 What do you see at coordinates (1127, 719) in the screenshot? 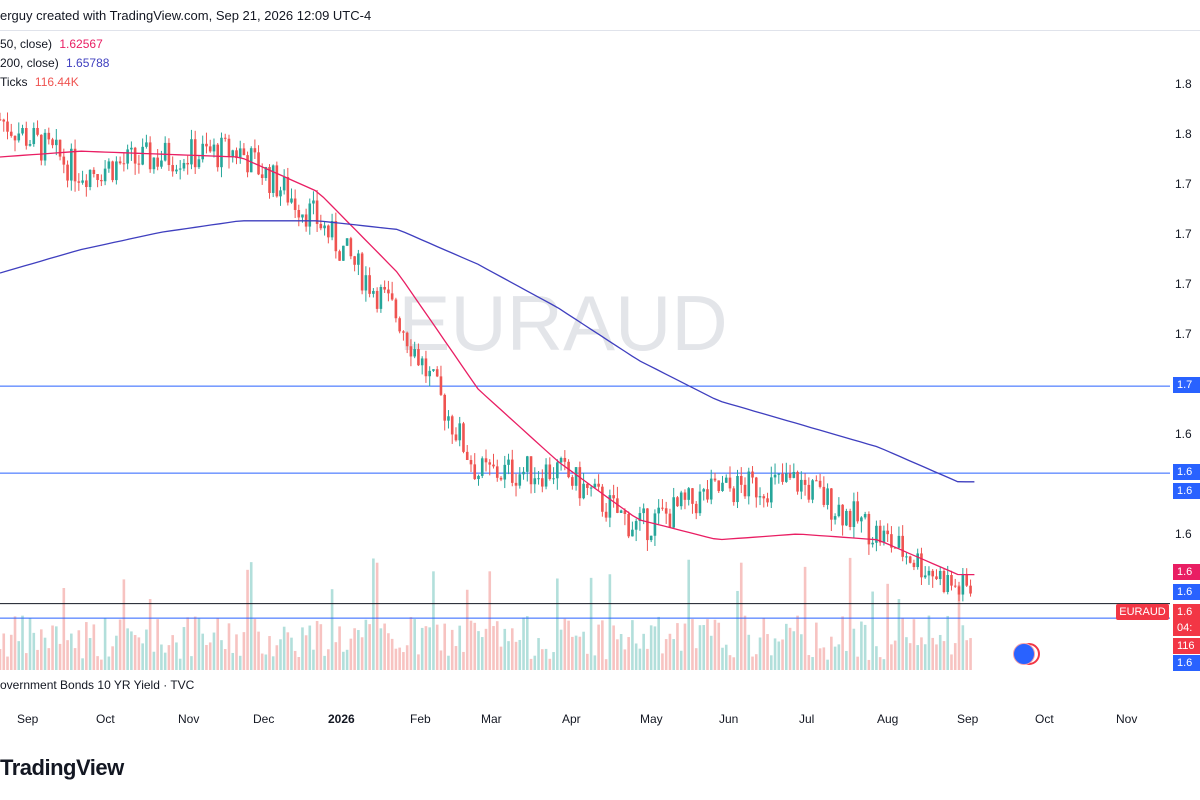
I see `time-axis-label: Nov` at bounding box center [1127, 719].